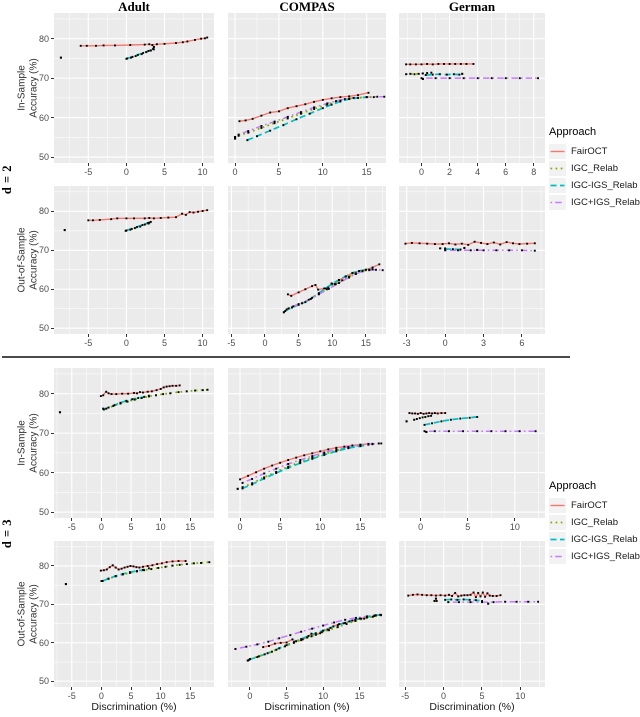 The height and width of the screenshot is (717, 640). I want to click on panel-d3-out-of-sample-compas, so click(307, 614).